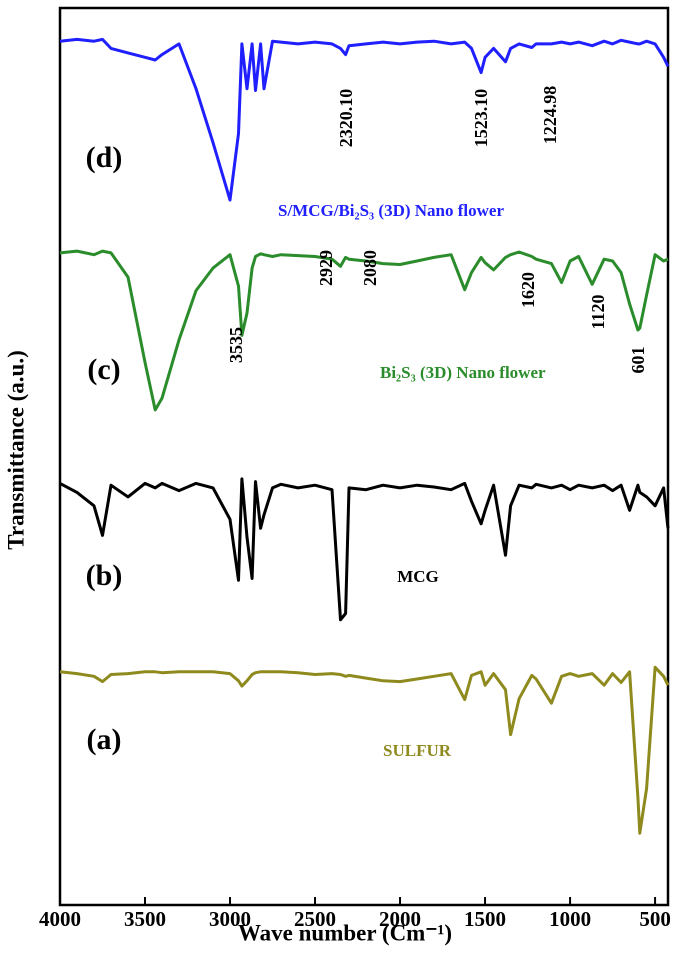 The height and width of the screenshot is (953, 685). What do you see at coordinates (230, 919) in the screenshot?
I see `x-tick-label: 3000` at bounding box center [230, 919].